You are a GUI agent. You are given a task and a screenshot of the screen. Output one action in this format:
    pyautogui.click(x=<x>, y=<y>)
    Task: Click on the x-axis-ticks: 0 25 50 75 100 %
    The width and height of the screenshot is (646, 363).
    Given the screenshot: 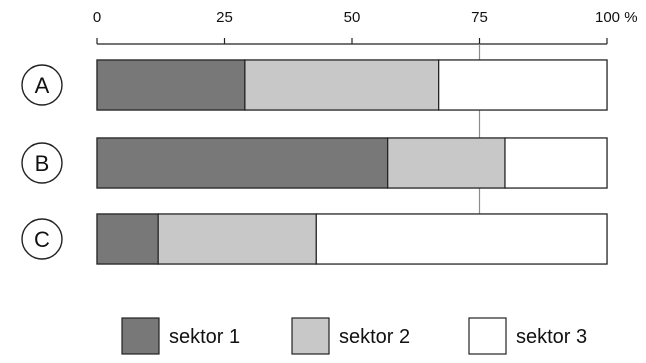 What is the action you would take?
    pyautogui.click(x=365, y=27)
    